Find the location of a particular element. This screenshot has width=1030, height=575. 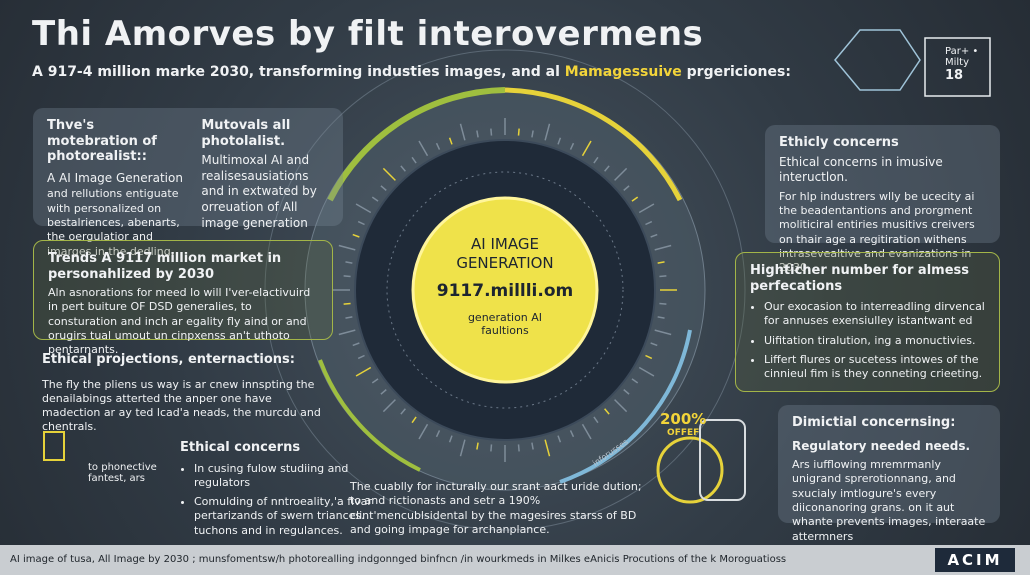

subtitle-end: prgericiones: is located at coordinates (738, 72).